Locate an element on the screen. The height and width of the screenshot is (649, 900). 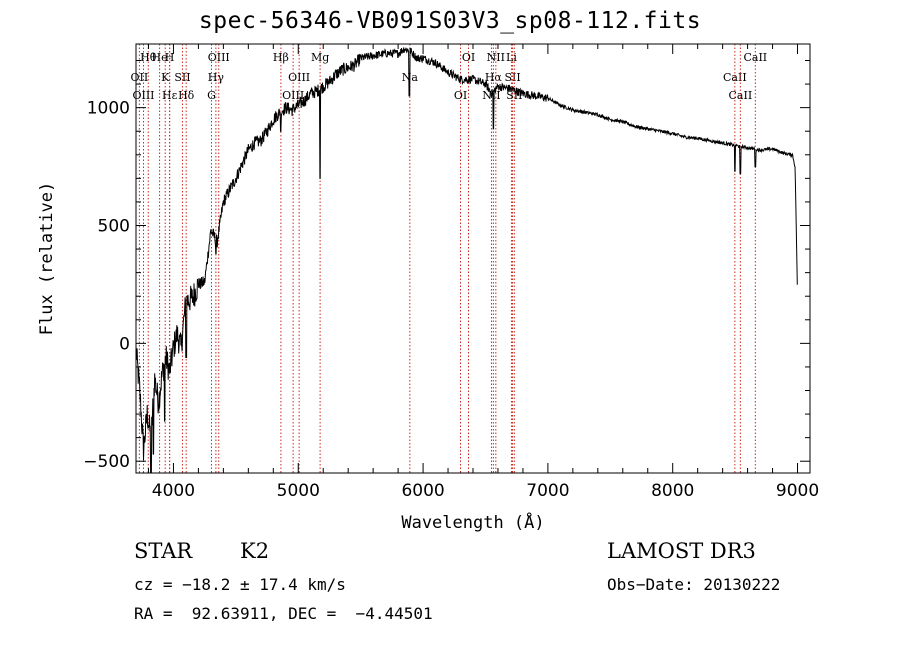
line-marker-label-7: SII is located at coordinates (182, 77).